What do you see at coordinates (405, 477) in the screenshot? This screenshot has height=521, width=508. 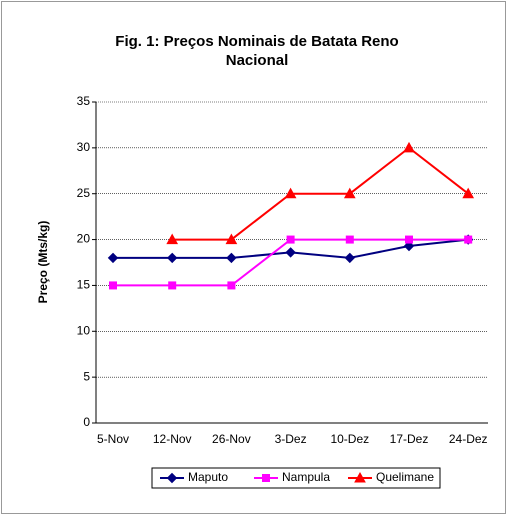 I see `legend-label: Quelimane` at bounding box center [405, 477].